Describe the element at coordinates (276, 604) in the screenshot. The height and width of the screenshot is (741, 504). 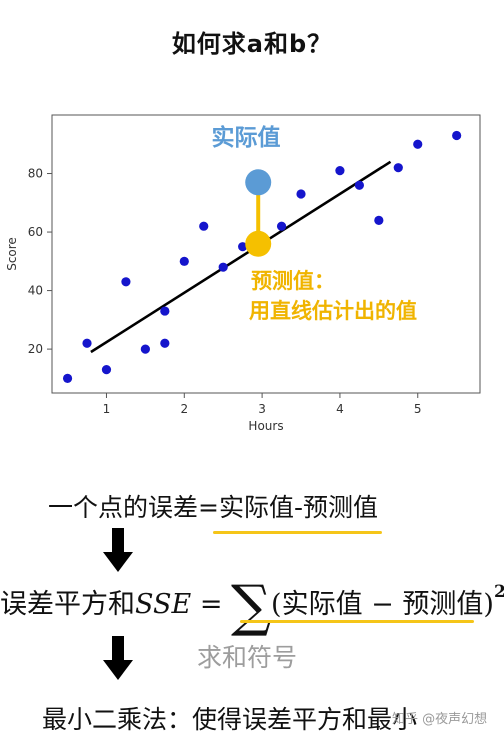
I see `open-paren: (` at that location.